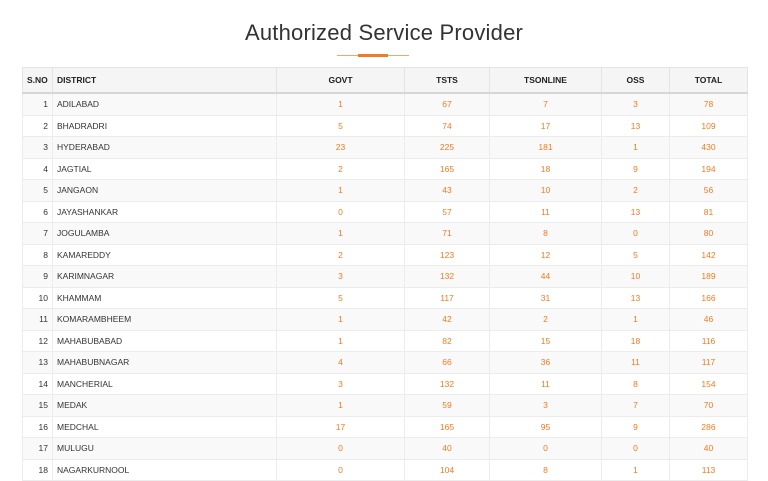 This screenshot has width=768, height=481. Describe the element at coordinates (447, 405) in the screenshot. I see `cell-tsts: 59` at that location.